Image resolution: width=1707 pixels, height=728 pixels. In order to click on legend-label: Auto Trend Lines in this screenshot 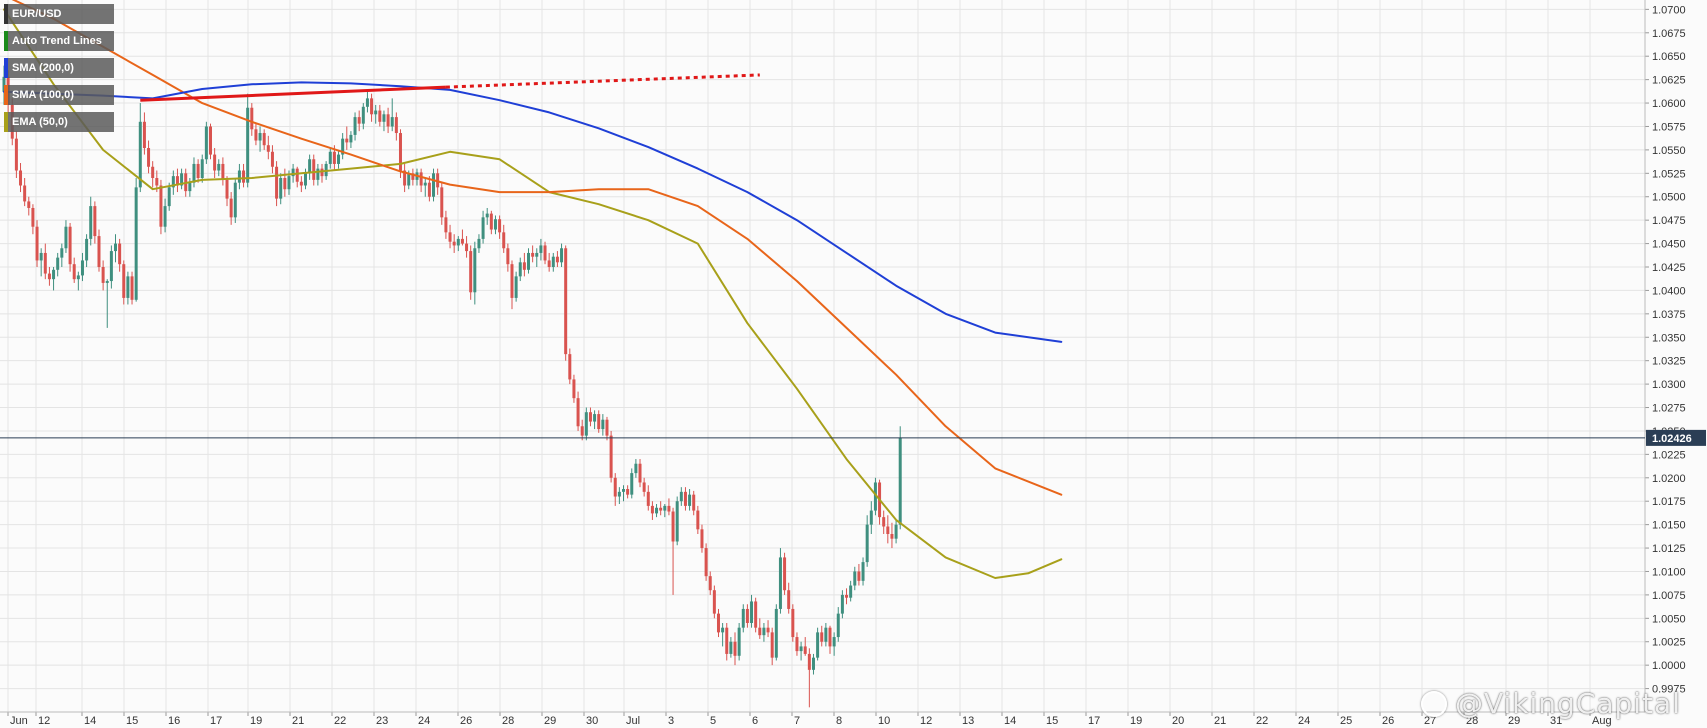, I will do `click(57, 41)`.